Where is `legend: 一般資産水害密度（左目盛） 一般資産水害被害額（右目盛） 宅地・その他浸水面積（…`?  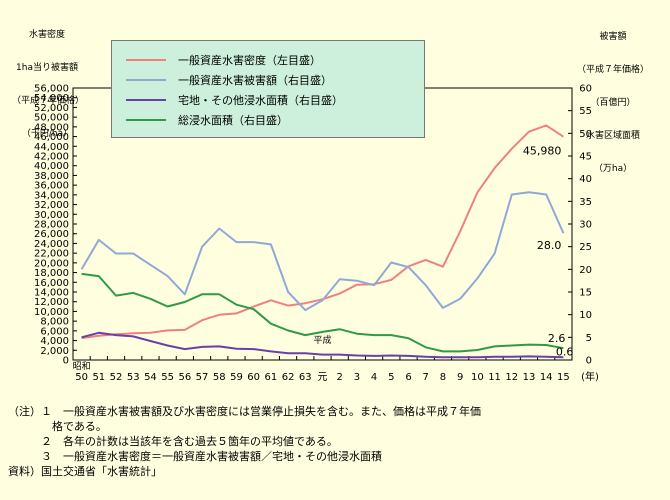
legend: 一般資産水害密度（左目盛） 一般資産水害被害額（右目盛） 宅地・その他浸水面積（… is located at coordinates (268, 89).